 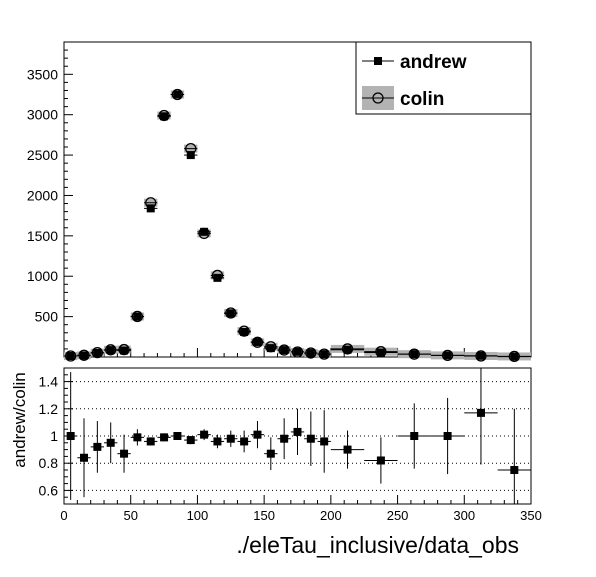 I want to click on y-tick-label: 3000, so click(x=42, y=115).